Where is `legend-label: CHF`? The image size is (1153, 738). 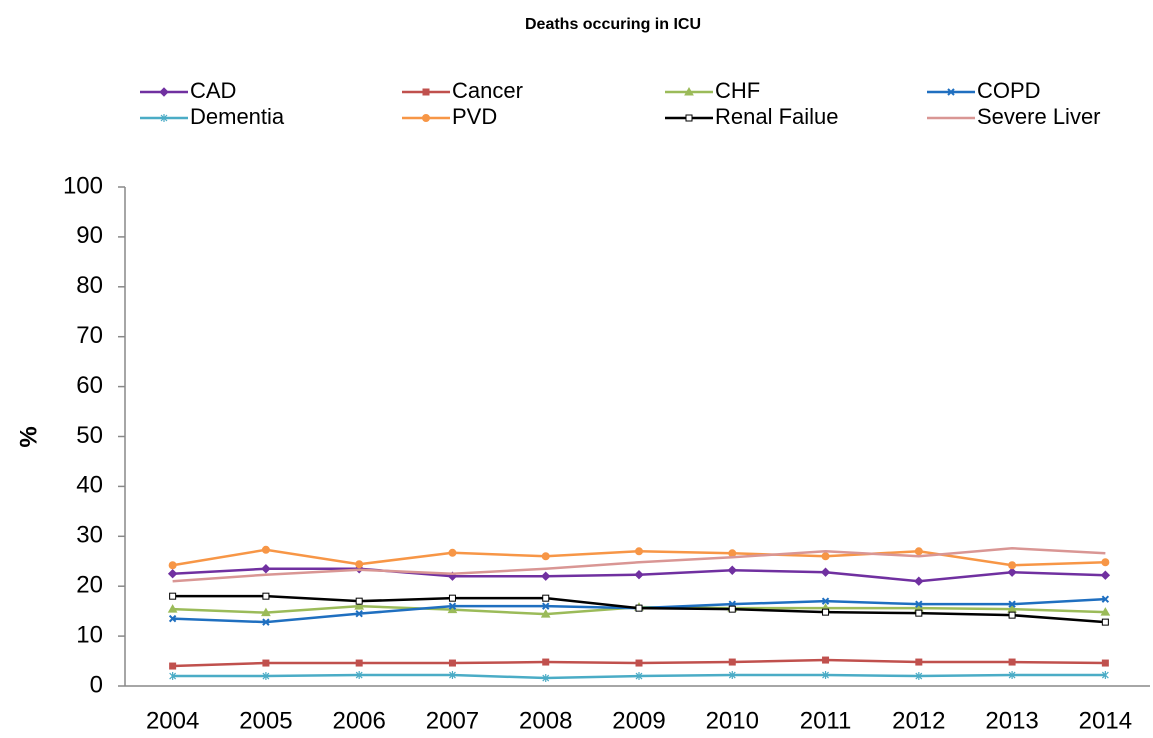 legend-label: CHF is located at coordinates (737, 90).